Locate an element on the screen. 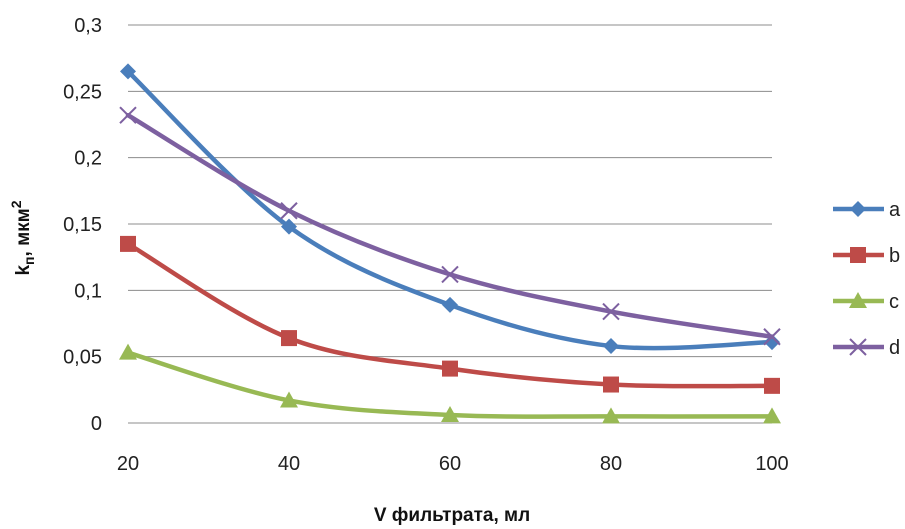 This screenshot has width=905, height=529. x-axis-title: V фильтрата, мл is located at coordinates (452, 515).